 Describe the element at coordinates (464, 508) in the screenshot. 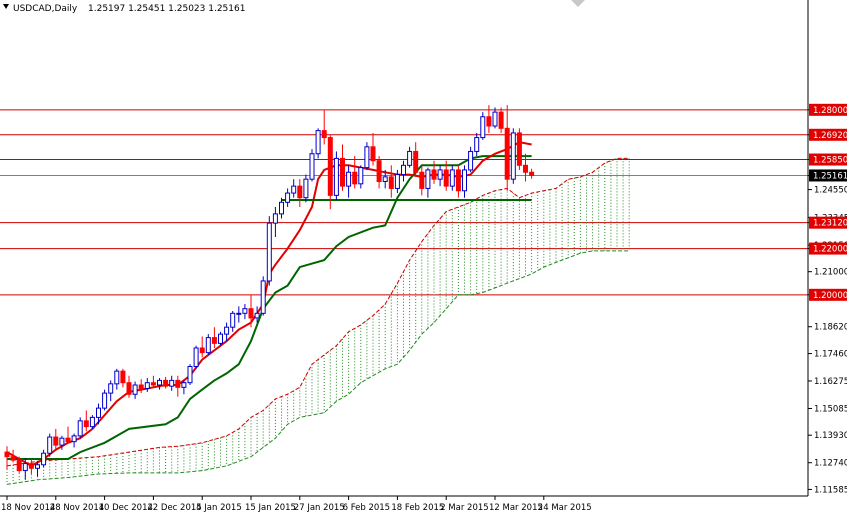

I see `time-tick-label: 2 Mar 2015` at that location.